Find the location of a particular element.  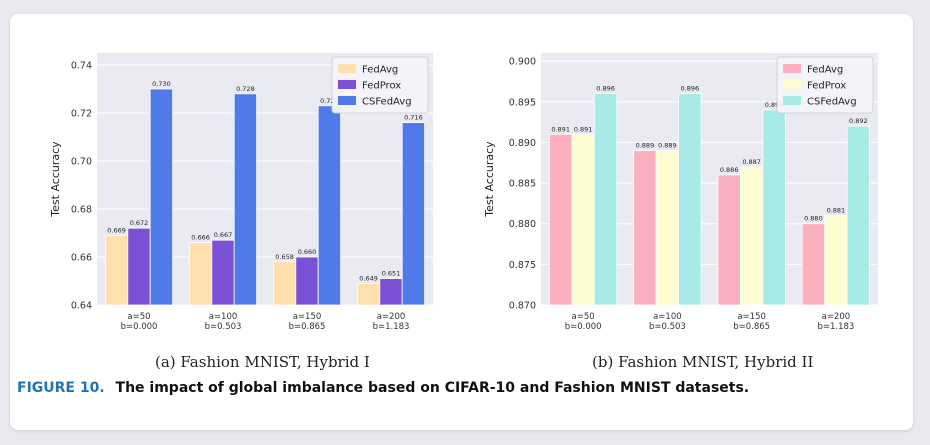

figure-label: FIGURE 10. is located at coordinates (61, 388).